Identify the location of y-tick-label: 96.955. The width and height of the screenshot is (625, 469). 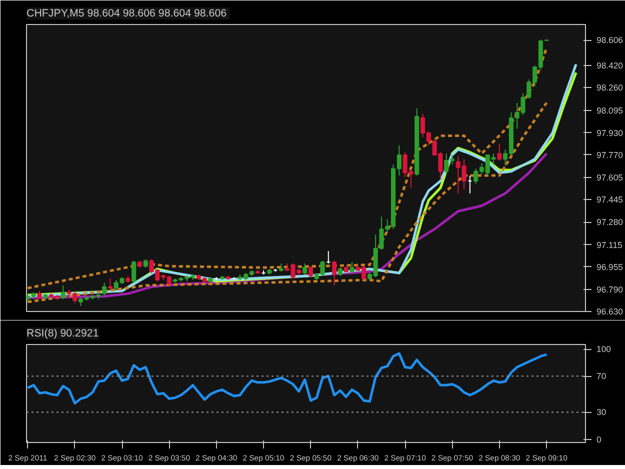
(610, 267).